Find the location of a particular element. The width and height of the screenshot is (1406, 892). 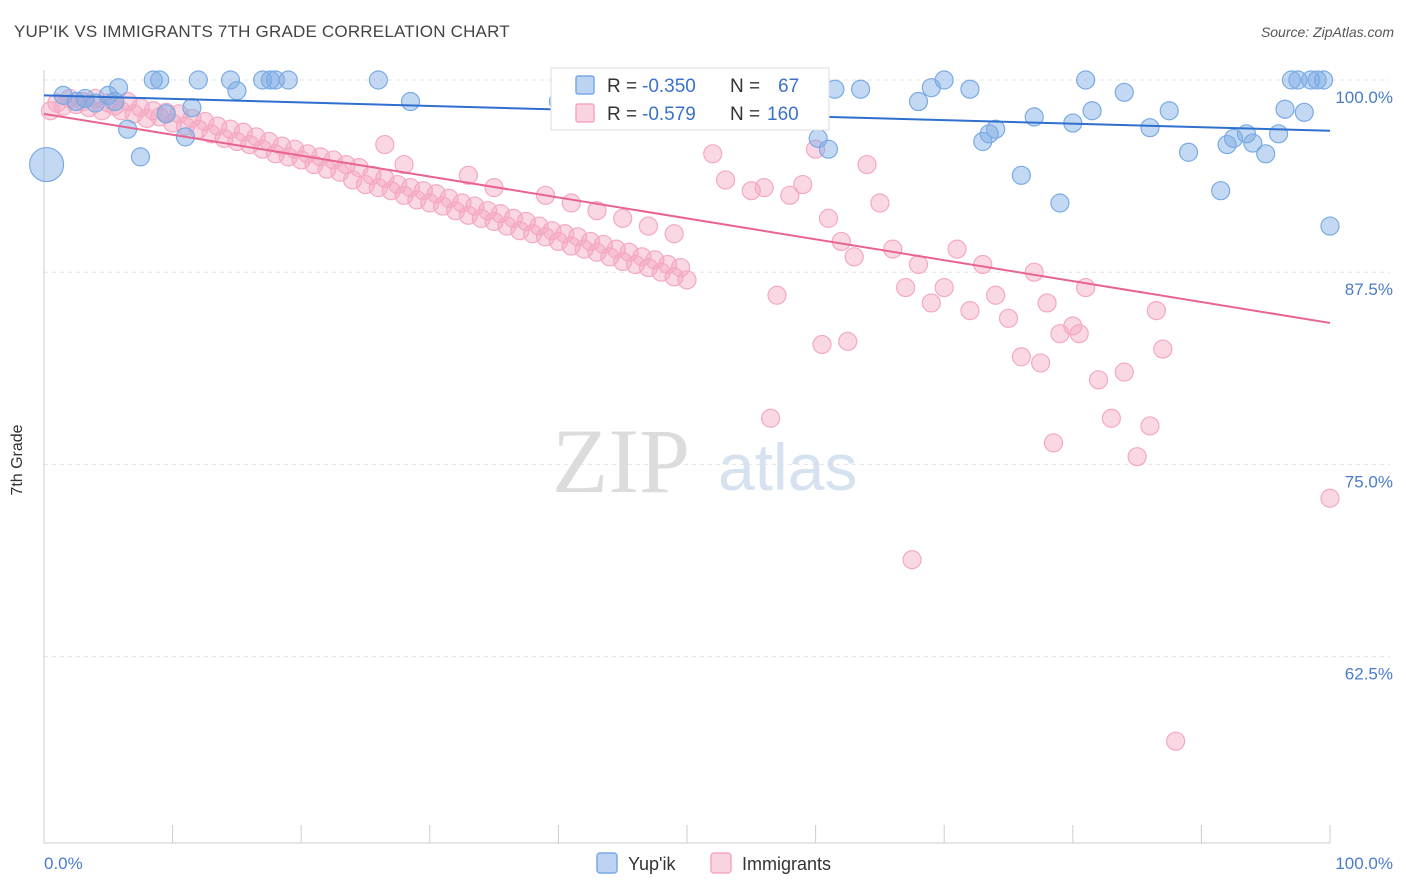

stats-n-value-yupik: 67 is located at coordinates (788, 86).